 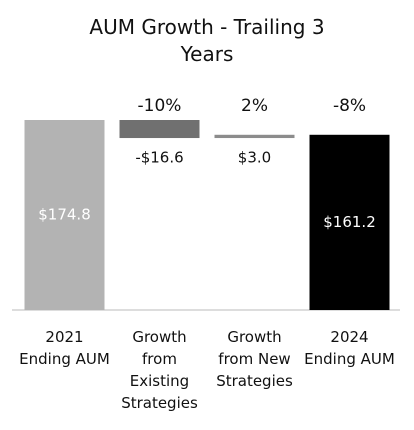 I want to click on x-tick-label: Growth from New Strategies, so click(x=254, y=359).